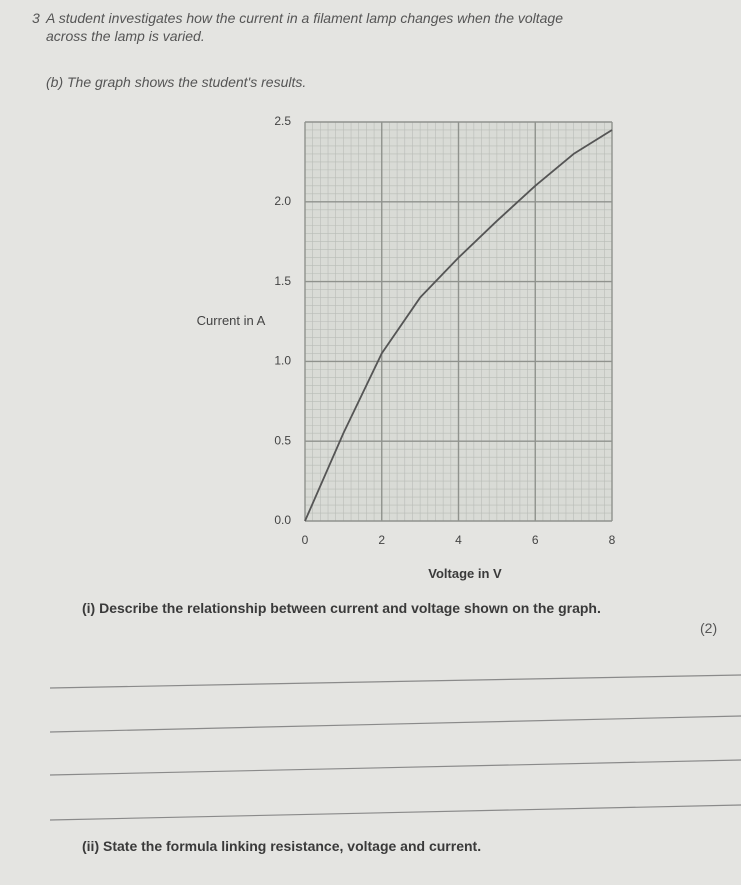 This screenshot has height=885, width=741. I want to click on y-tick-label: 1.0, so click(282, 361).